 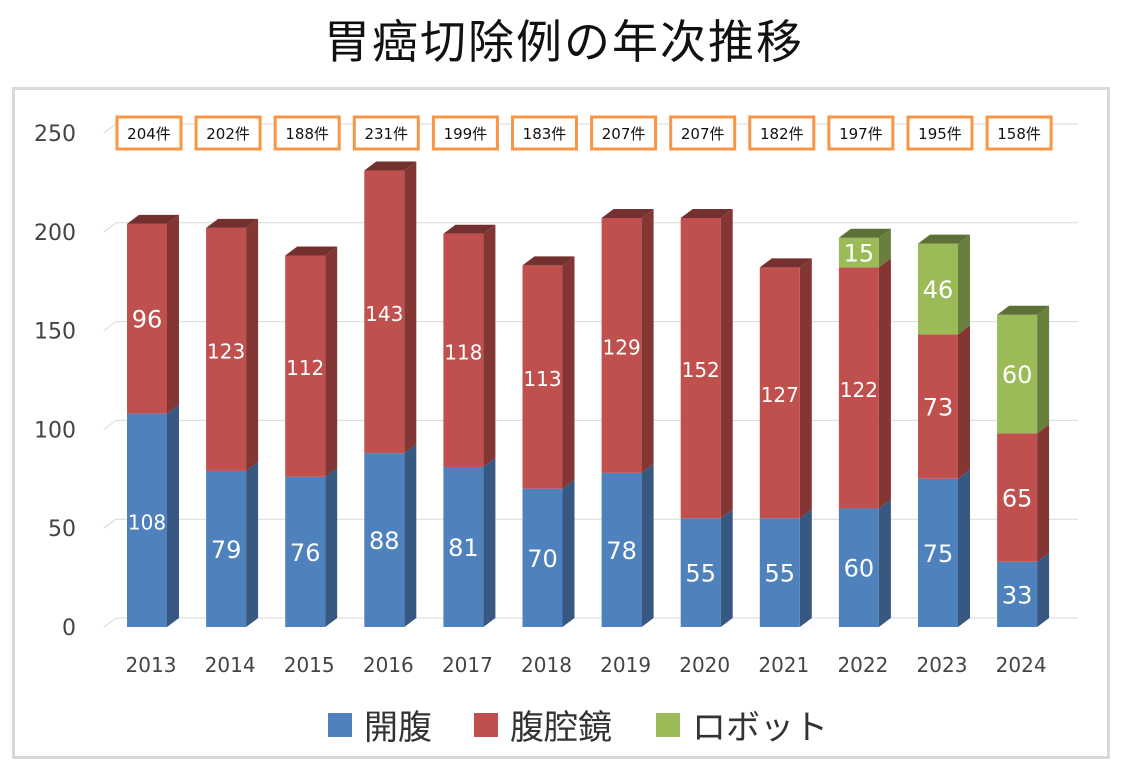 I want to click on legend-swatch-laparoscopic, so click(x=486, y=724).